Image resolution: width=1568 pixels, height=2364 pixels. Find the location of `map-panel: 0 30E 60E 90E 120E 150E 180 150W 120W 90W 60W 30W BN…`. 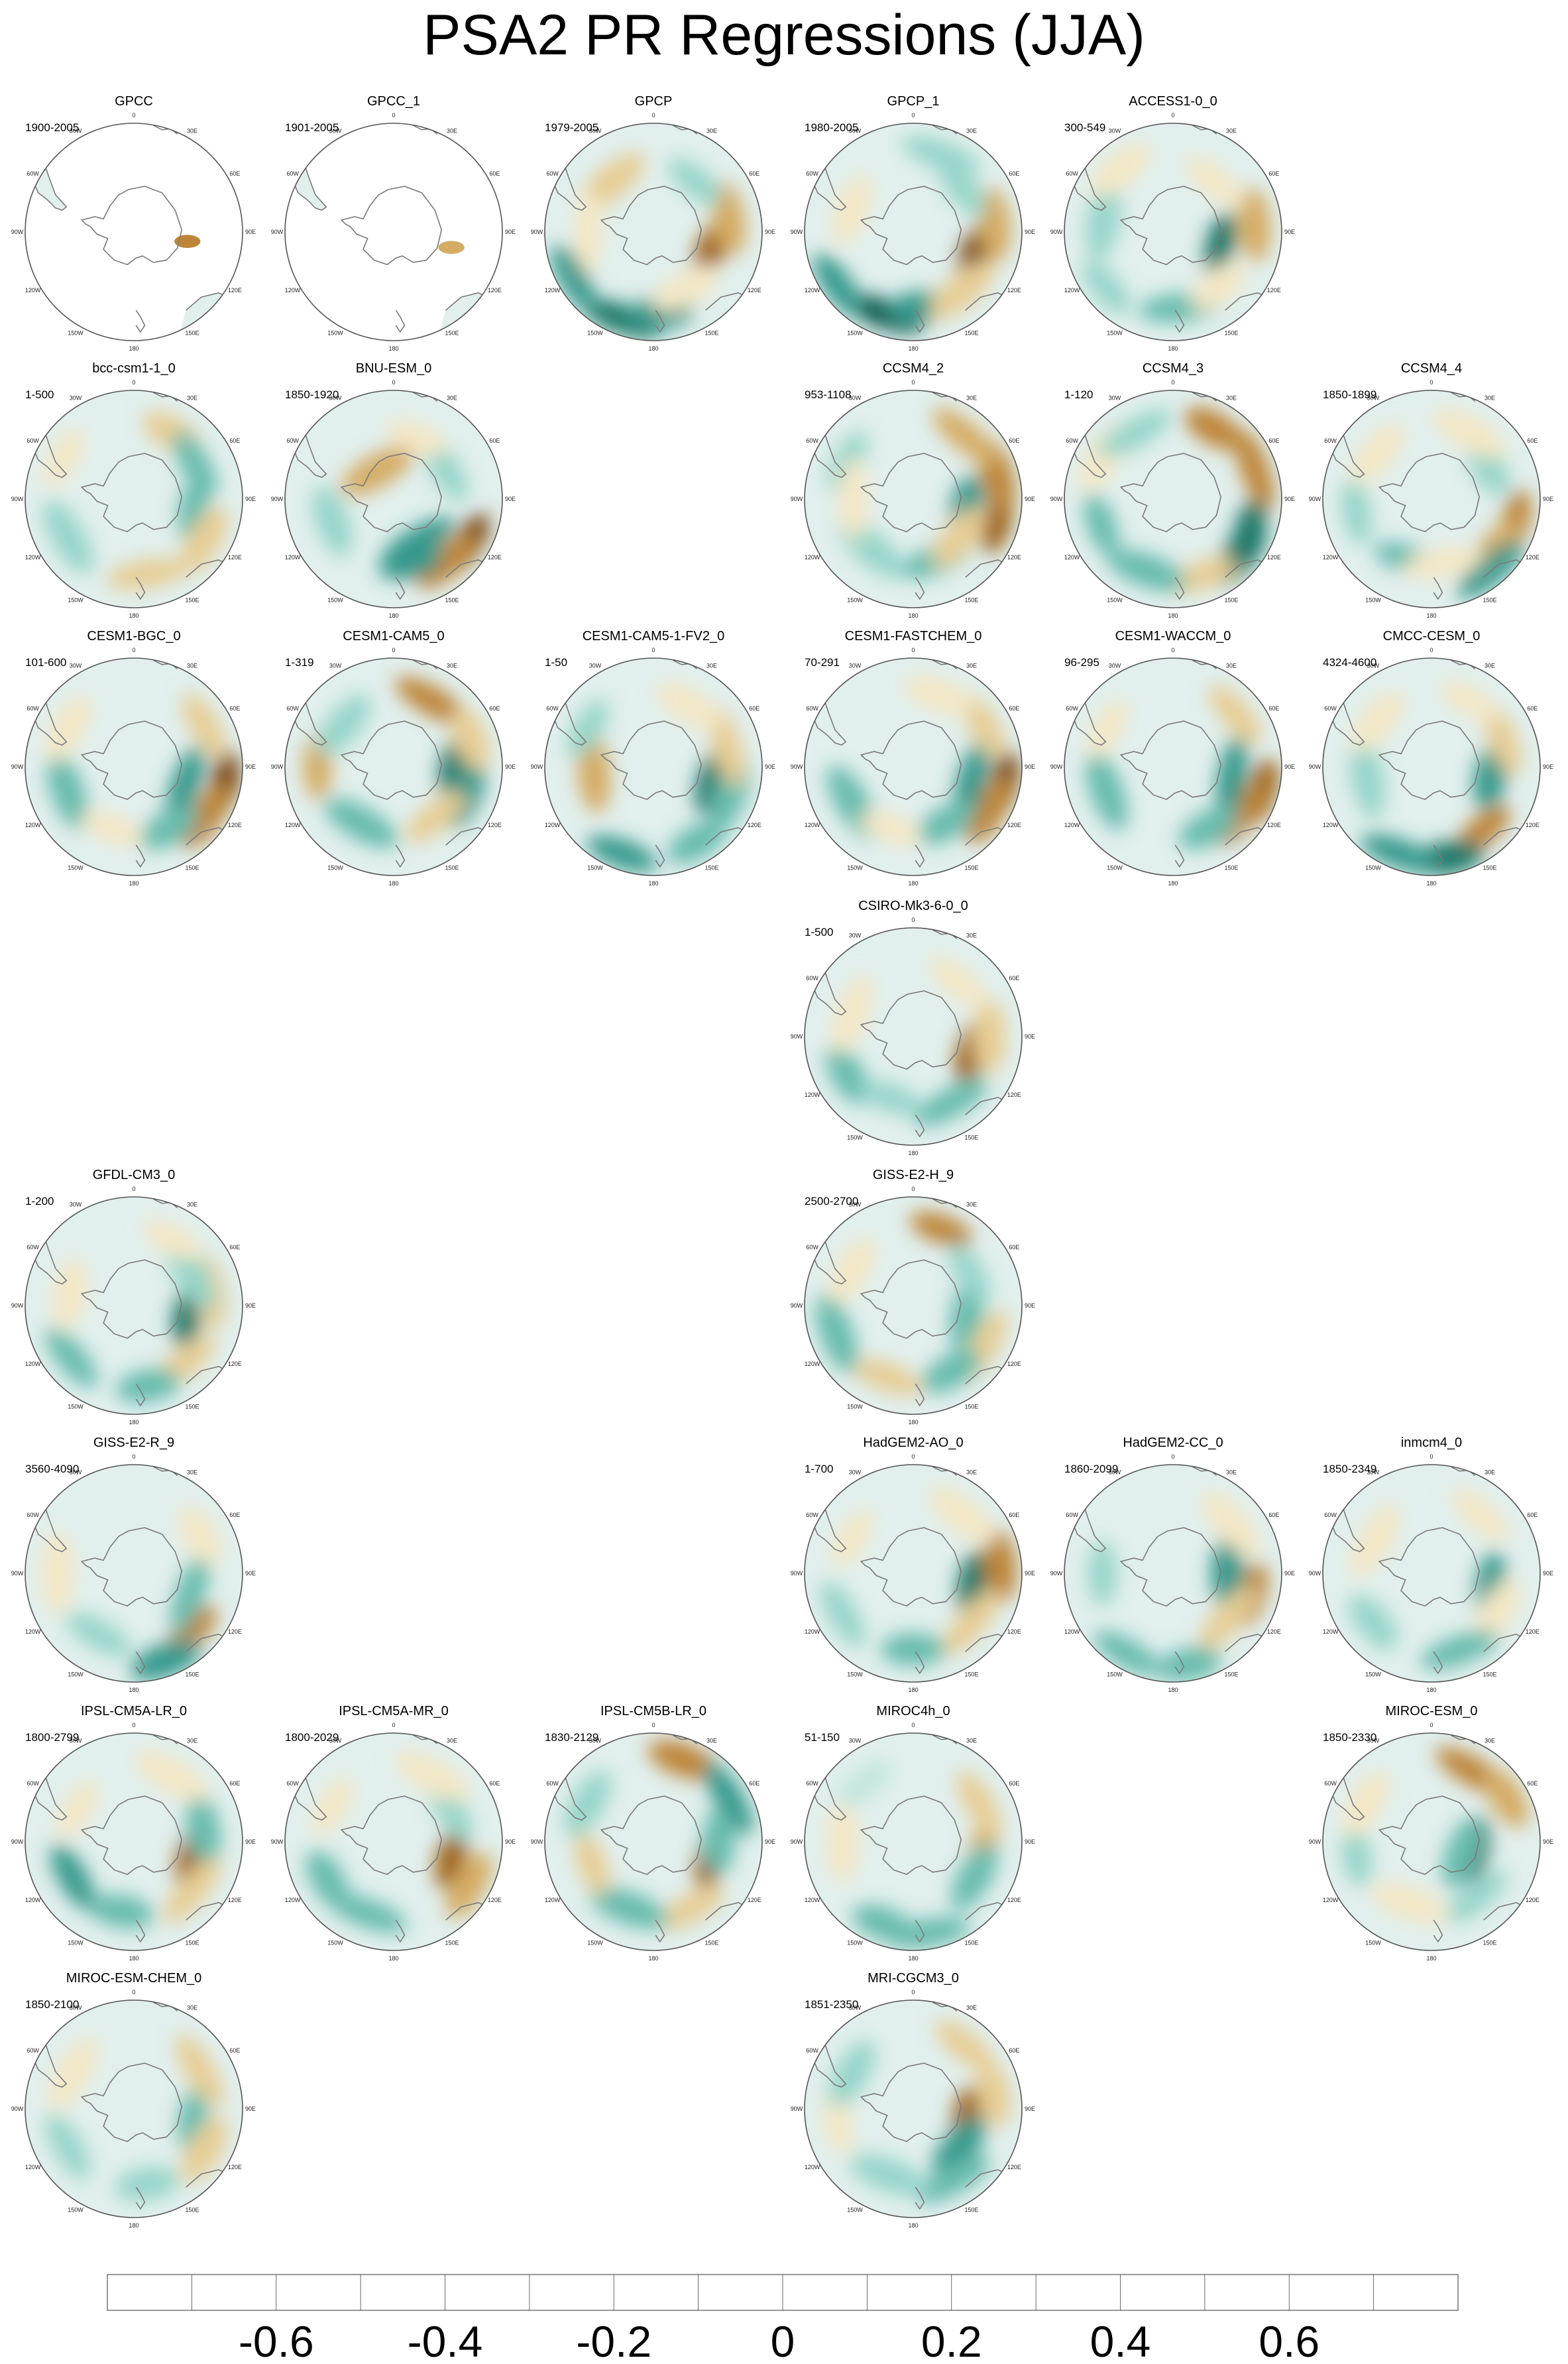

map-panel: 0 30E 60E 90E 120E 150E 180 150W 120W 90W 60W 30W BN… is located at coordinates (394, 490).